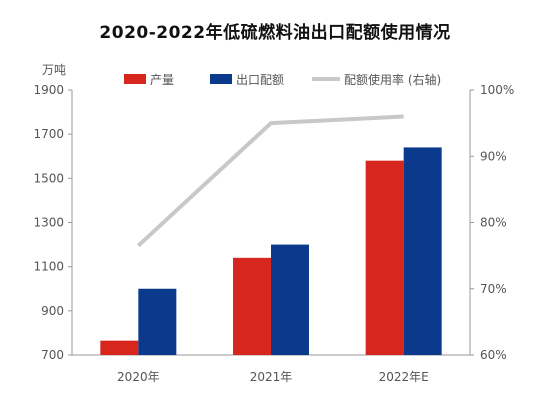 This screenshot has height=407, width=550. I want to click on right-tick-label: 80%, so click(493, 223).